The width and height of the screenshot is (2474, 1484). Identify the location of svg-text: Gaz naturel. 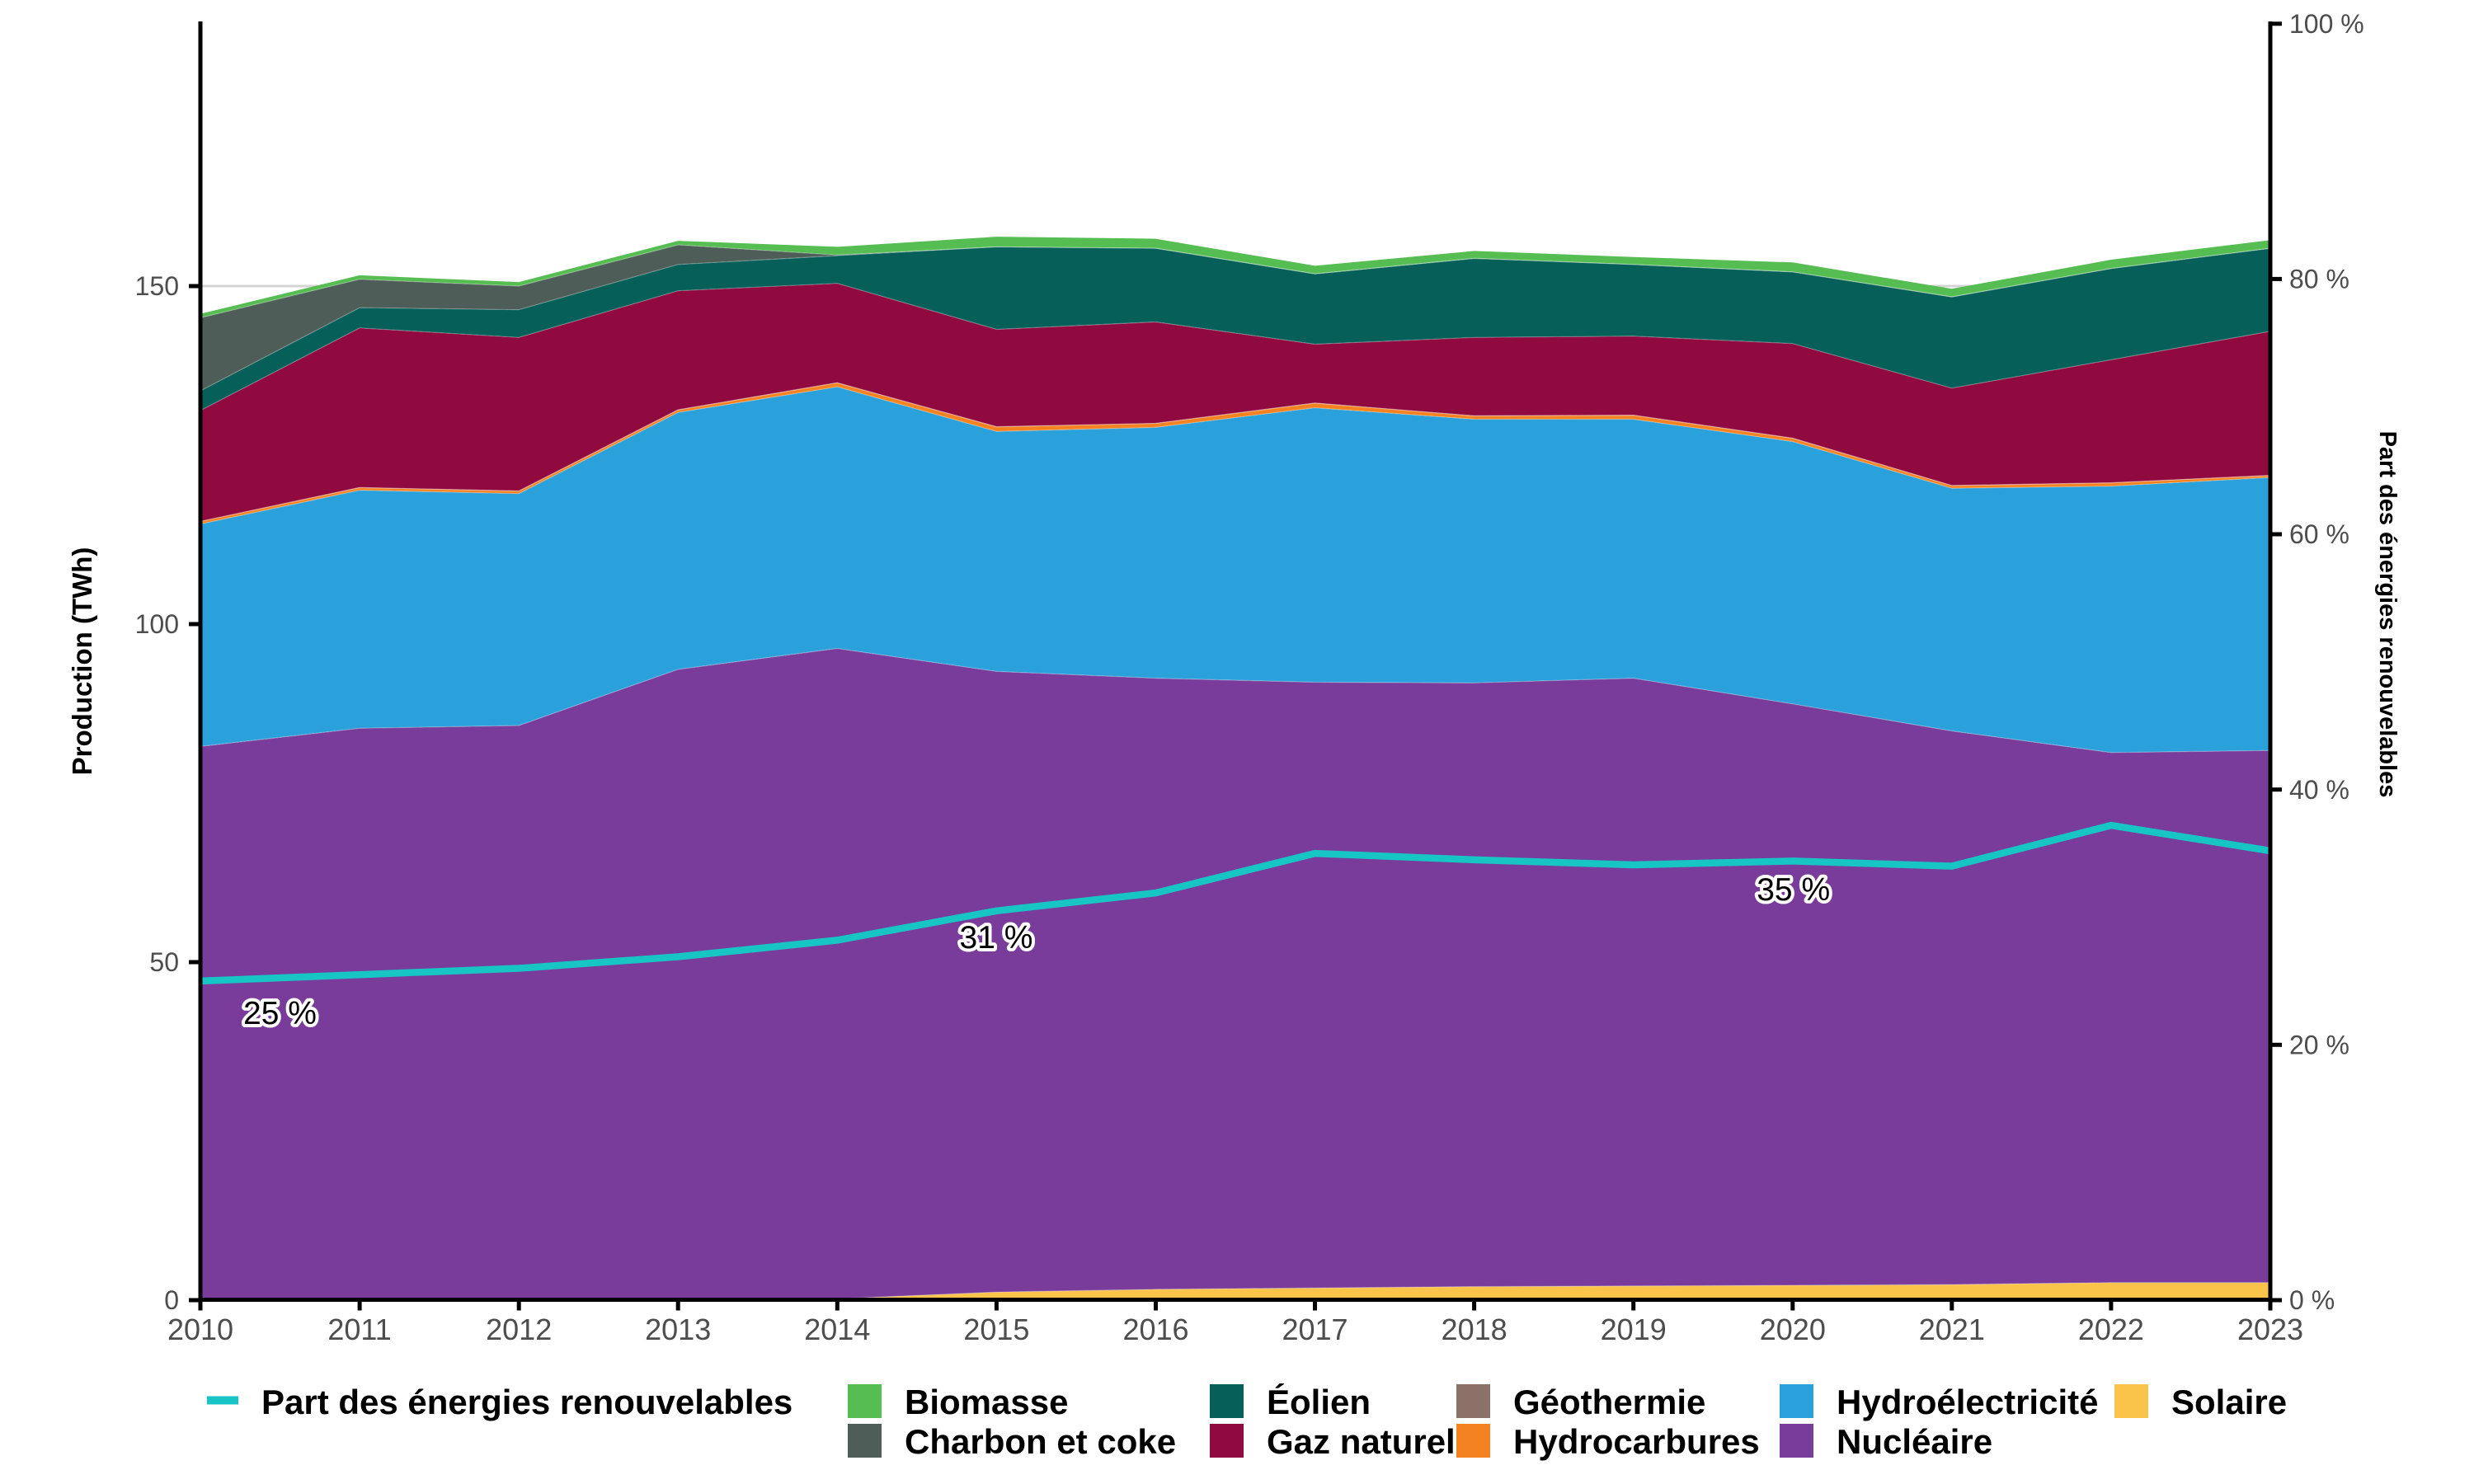
(1361, 1441).